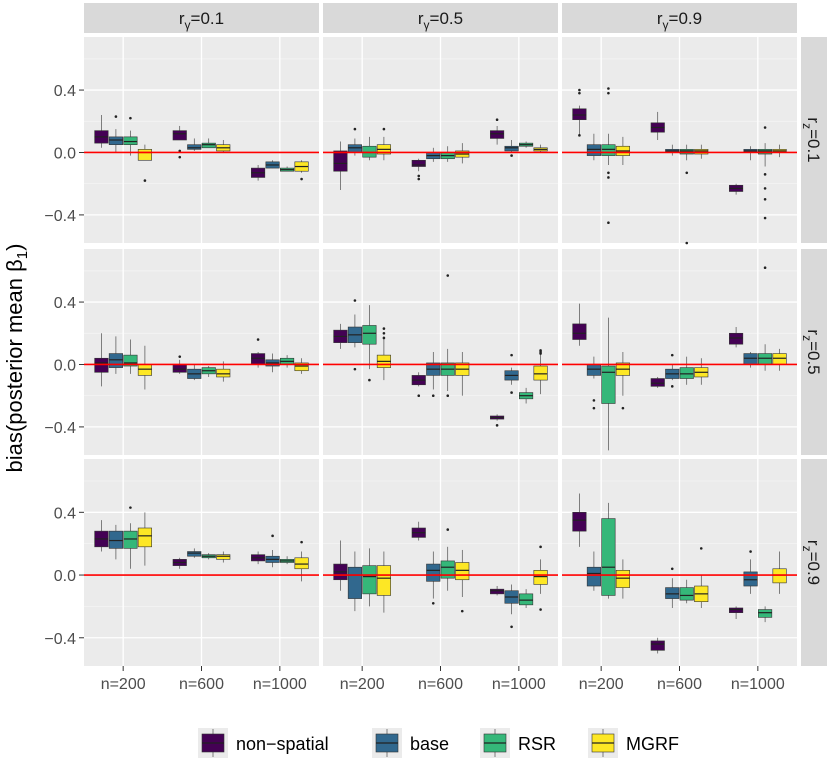  Describe the element at coordinates (14, 365) in the screenshot. I see `y-axis-title-main: bias(posterior mean β` at that location.